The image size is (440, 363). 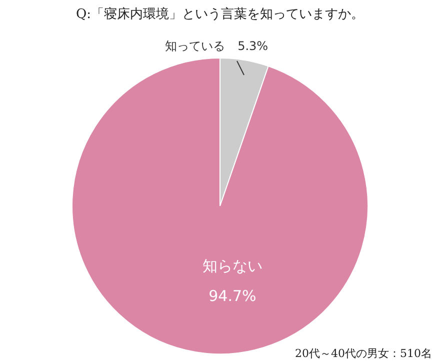 What do you see at coordinates (232, 295) in the screenshot?
I see `data-label: 94.7%` at bounding box center [232, 295].